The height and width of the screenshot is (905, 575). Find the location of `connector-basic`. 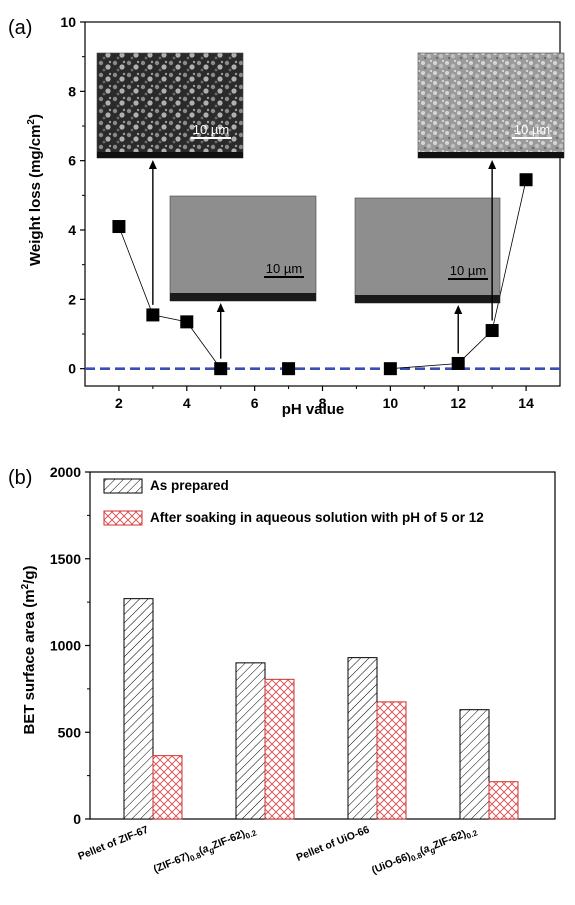

connector-basic is located at coordinates (458, 274).